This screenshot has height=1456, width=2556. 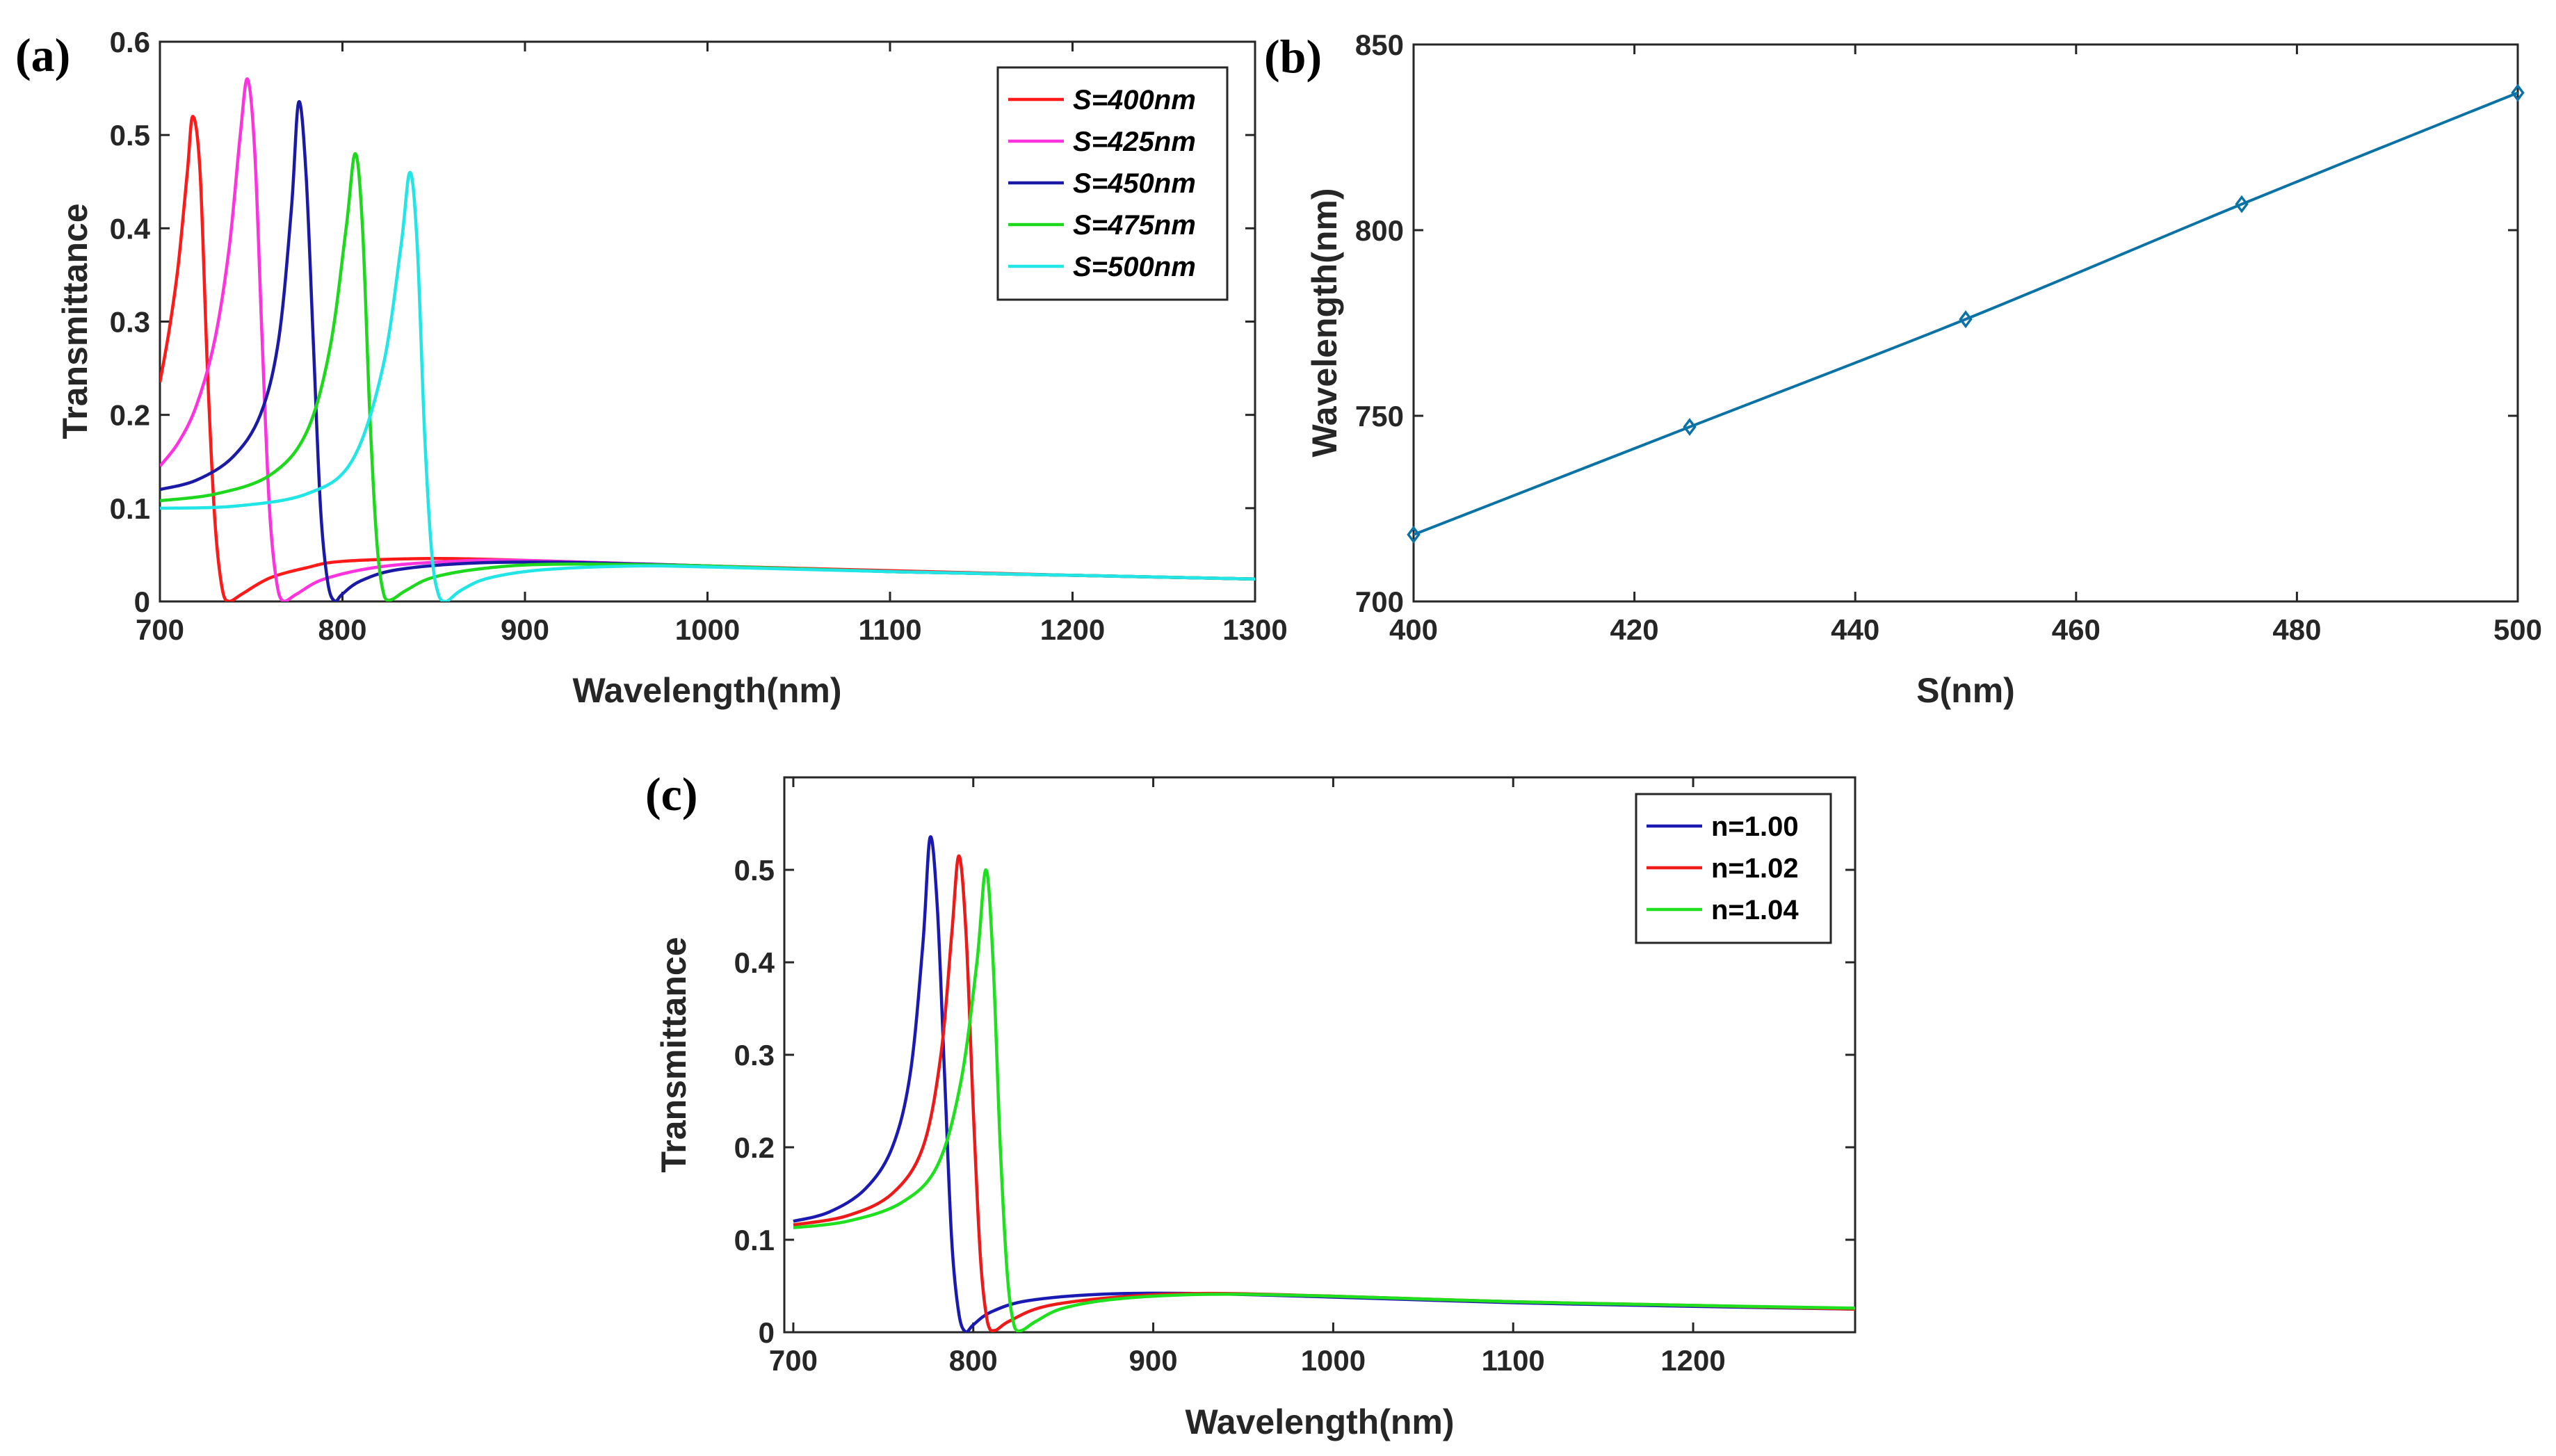 I want to click on series-line-S=500nm, so click(x=708, y=385).